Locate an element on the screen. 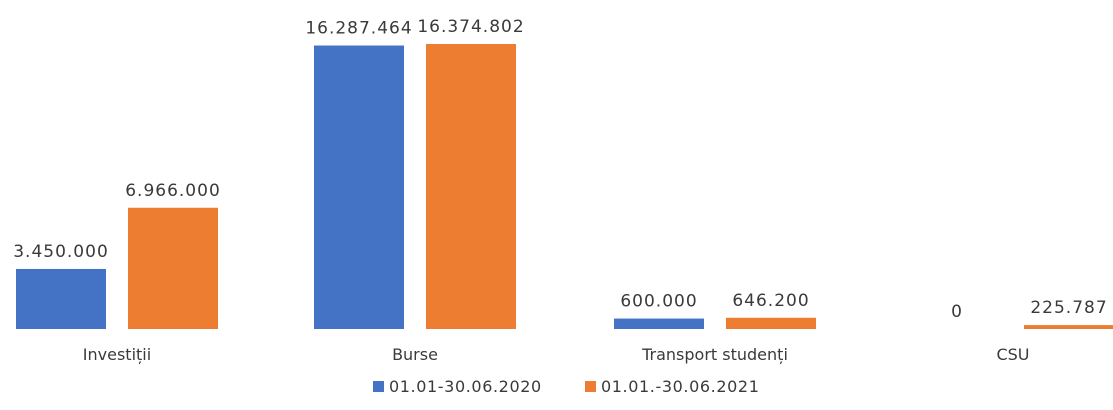 This screenshot has width=1113, height=410. value-label-2020-0: 3.450.000 is located at coordinates (61, 252).